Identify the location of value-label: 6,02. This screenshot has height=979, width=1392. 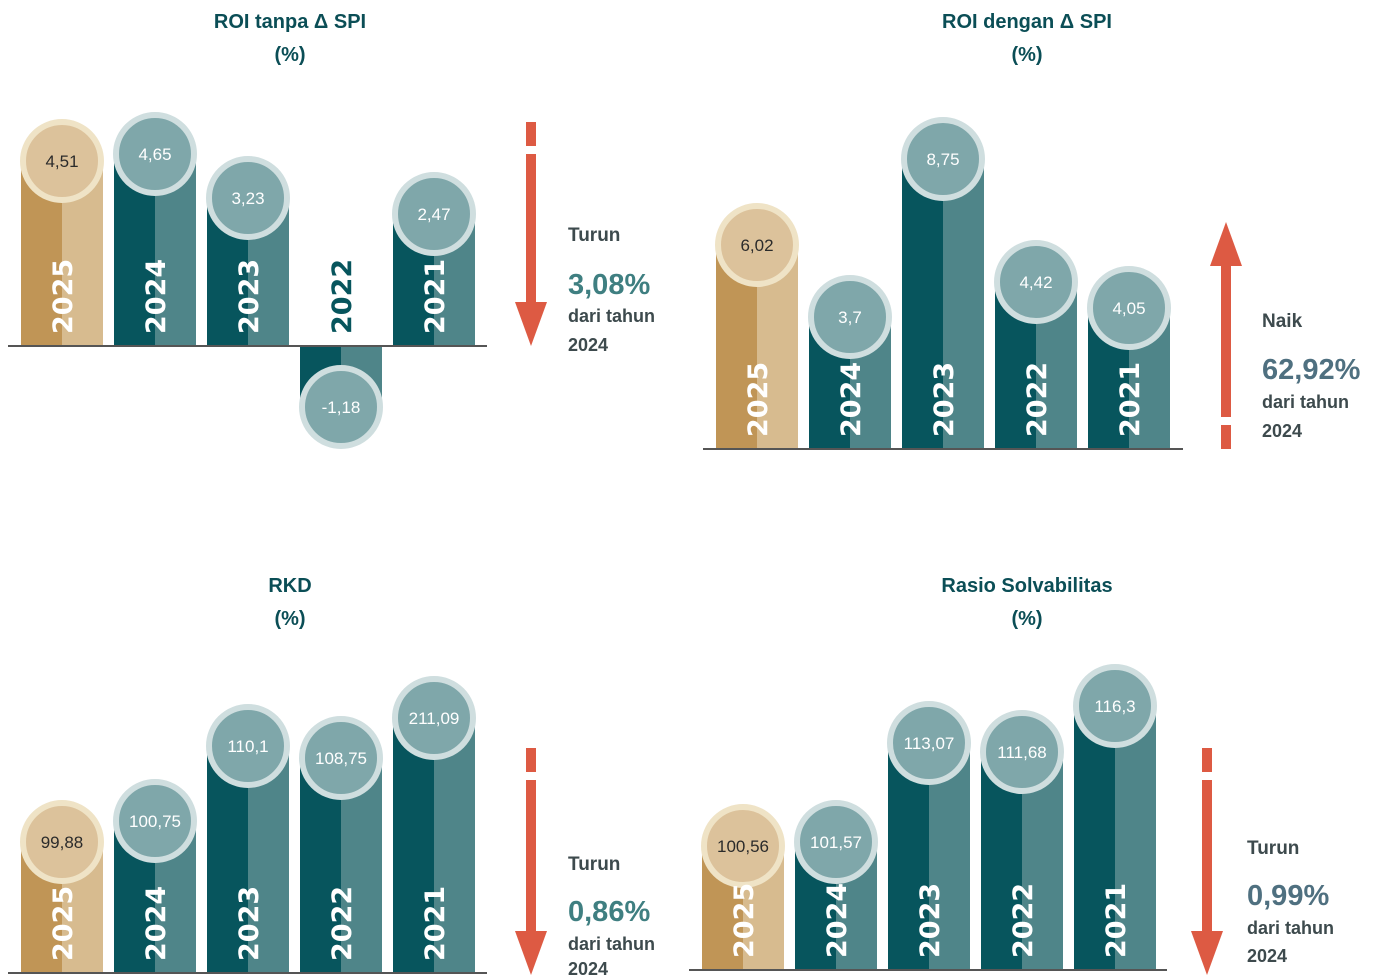
(756, 245).